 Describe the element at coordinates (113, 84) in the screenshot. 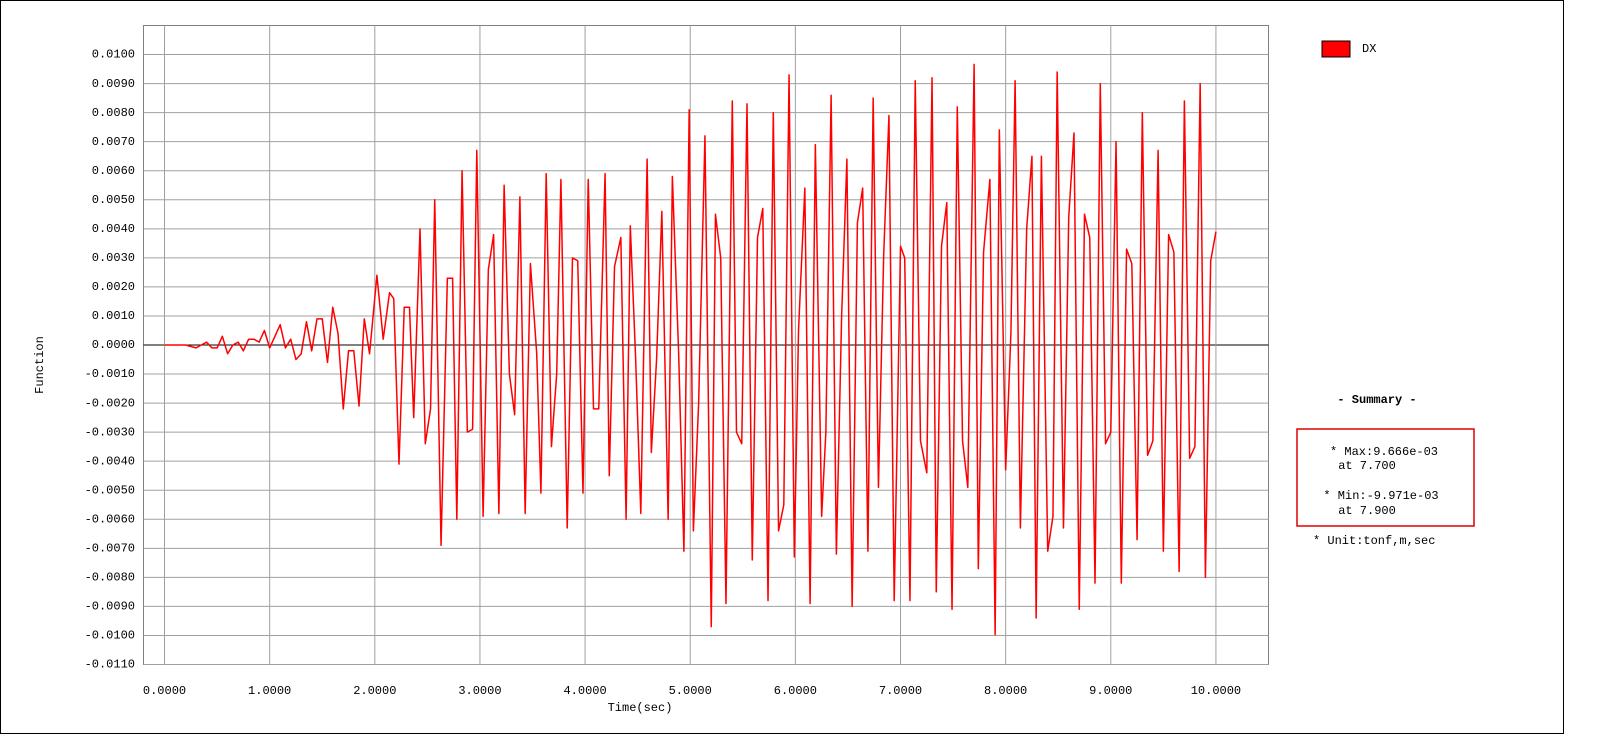

I see `y-tick-label: 0.0090` at that location.